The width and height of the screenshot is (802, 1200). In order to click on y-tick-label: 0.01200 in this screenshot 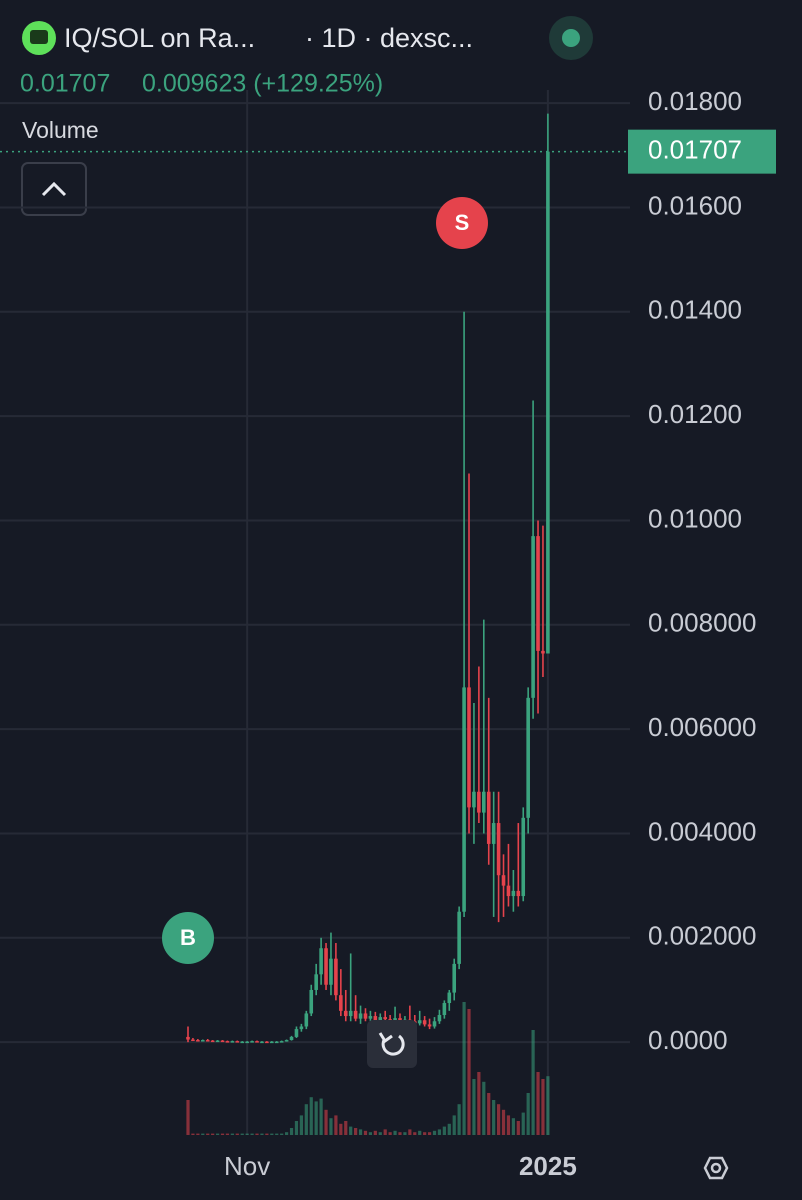, I will do `click(695, 414)`.